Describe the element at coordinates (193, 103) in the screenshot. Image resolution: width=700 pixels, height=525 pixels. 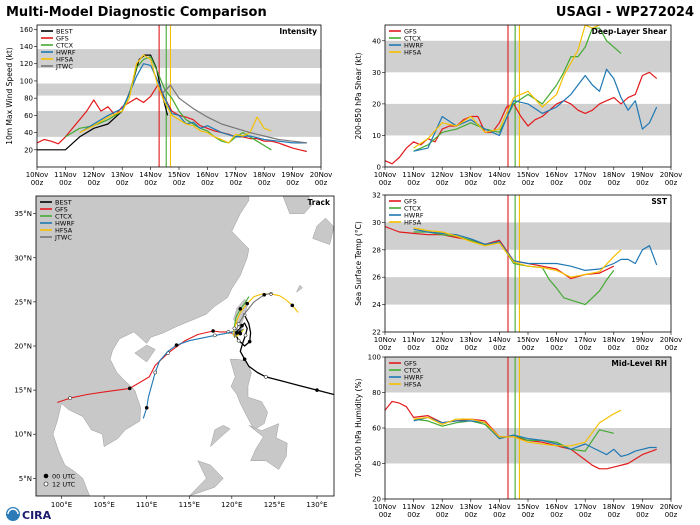
I see `intensity-line-hwrf` at that location.